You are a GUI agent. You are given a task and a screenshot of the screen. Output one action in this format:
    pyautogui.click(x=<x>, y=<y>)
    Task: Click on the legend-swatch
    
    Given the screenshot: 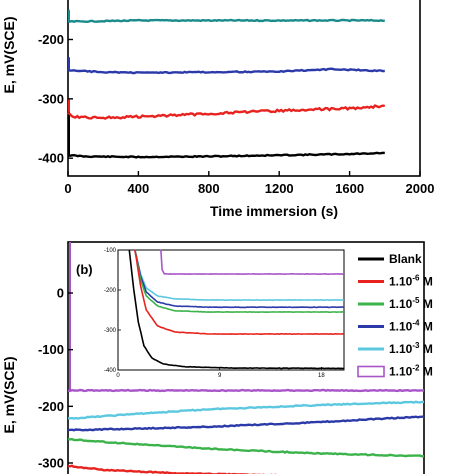 What is the action you would take?
    pyautogui.click(x=371, y=371)
    